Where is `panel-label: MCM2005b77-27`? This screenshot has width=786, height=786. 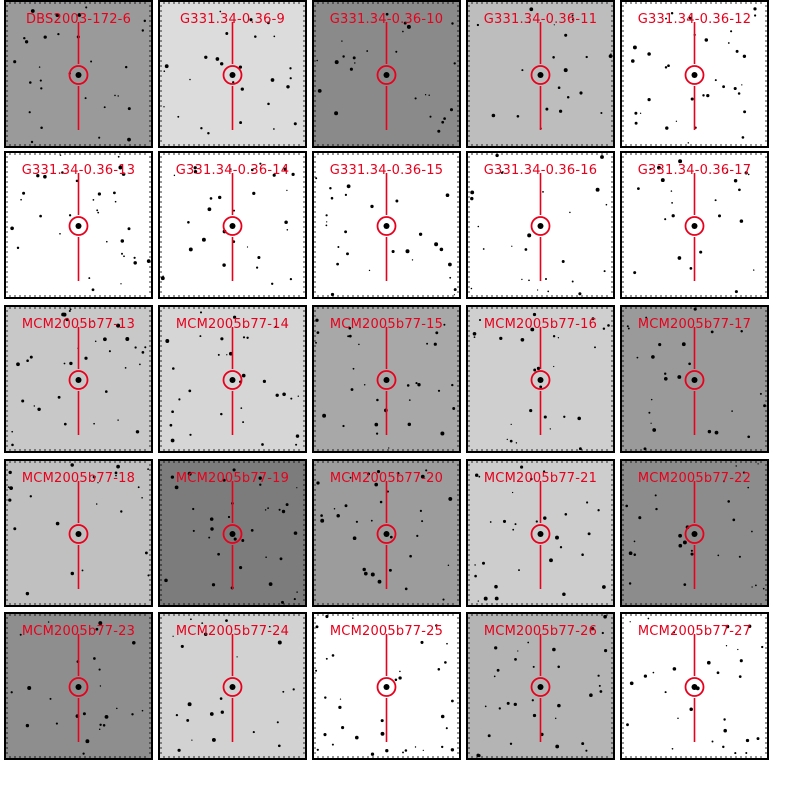
panel-label: MCM2005b77-27 is located at coordinates (694, 631).